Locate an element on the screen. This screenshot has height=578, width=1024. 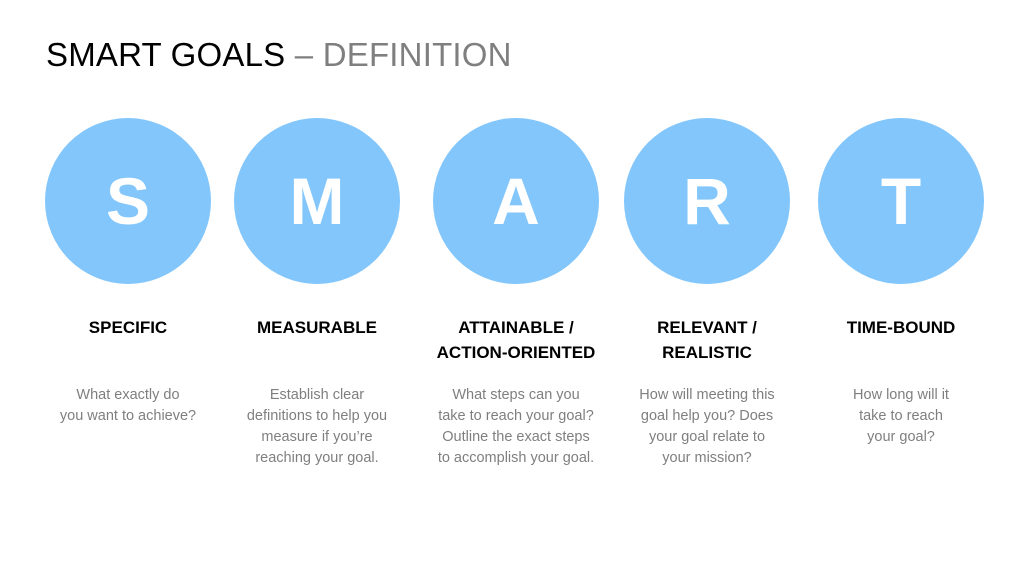
description-line: What exactly do is located at coordinates (128, 395).